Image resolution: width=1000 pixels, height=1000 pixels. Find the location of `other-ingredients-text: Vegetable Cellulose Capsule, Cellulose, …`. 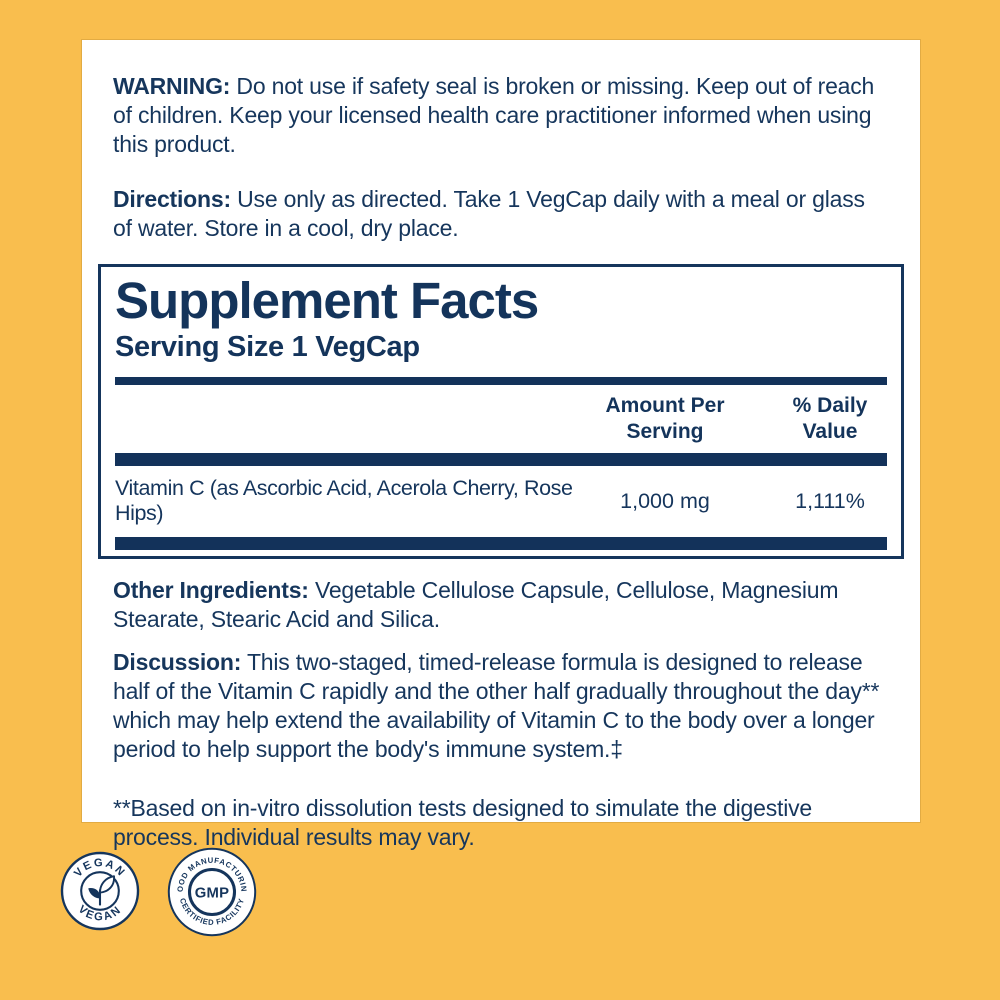

other-ingredients-text: Vegetable Cellulose Capsule, Cellulose, … is located at coordinates (476, 604).